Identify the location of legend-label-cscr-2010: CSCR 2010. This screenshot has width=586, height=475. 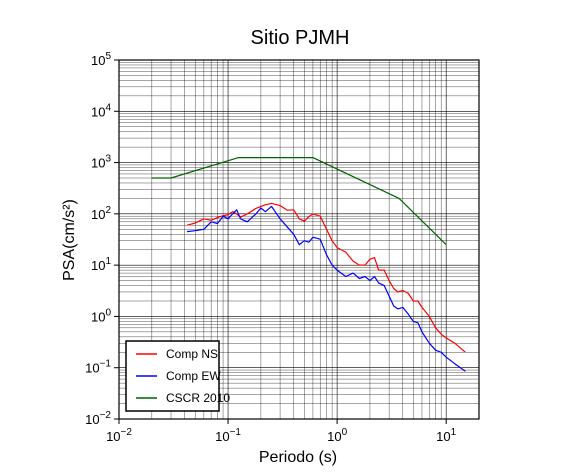
(198, 398).